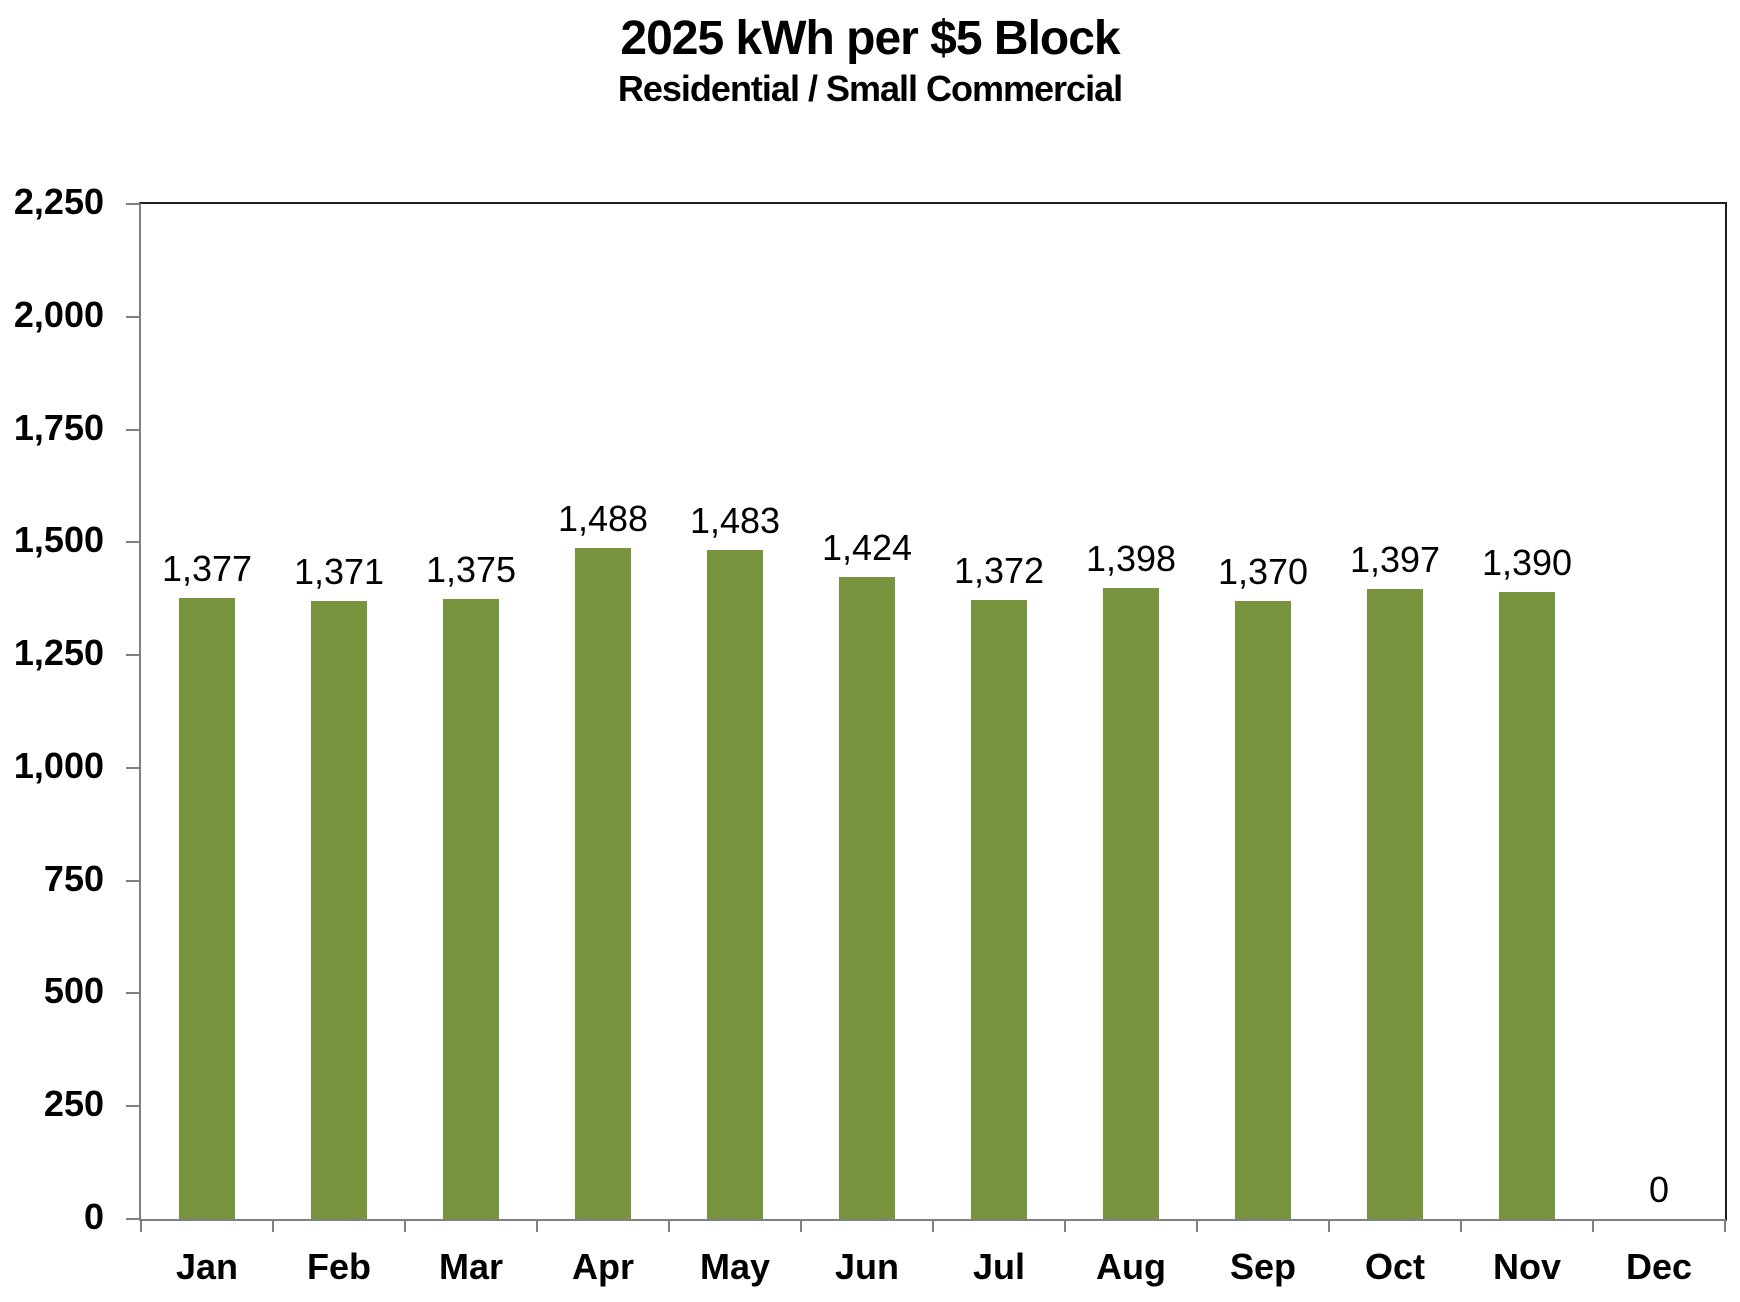 Image resolution: width=1740 pixels, height=1302 pixels. What do you see at coordinates (1659, 1189) in the screenshot?
I see `bar-value-label: 0` at bounding box center [1659, 1189].